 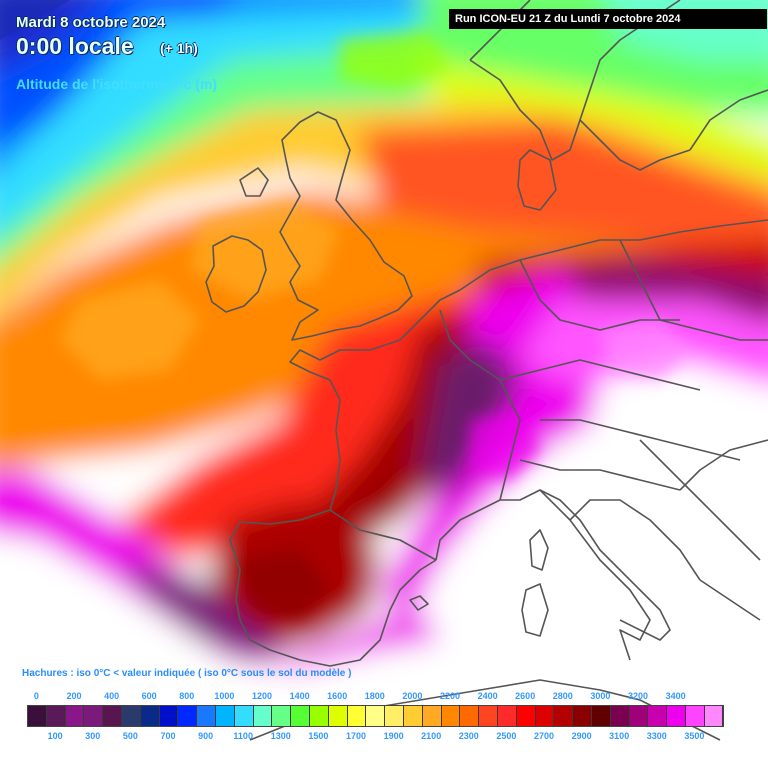 I want to click on legend-bottom-label: 700, so click(x=168, y=736).